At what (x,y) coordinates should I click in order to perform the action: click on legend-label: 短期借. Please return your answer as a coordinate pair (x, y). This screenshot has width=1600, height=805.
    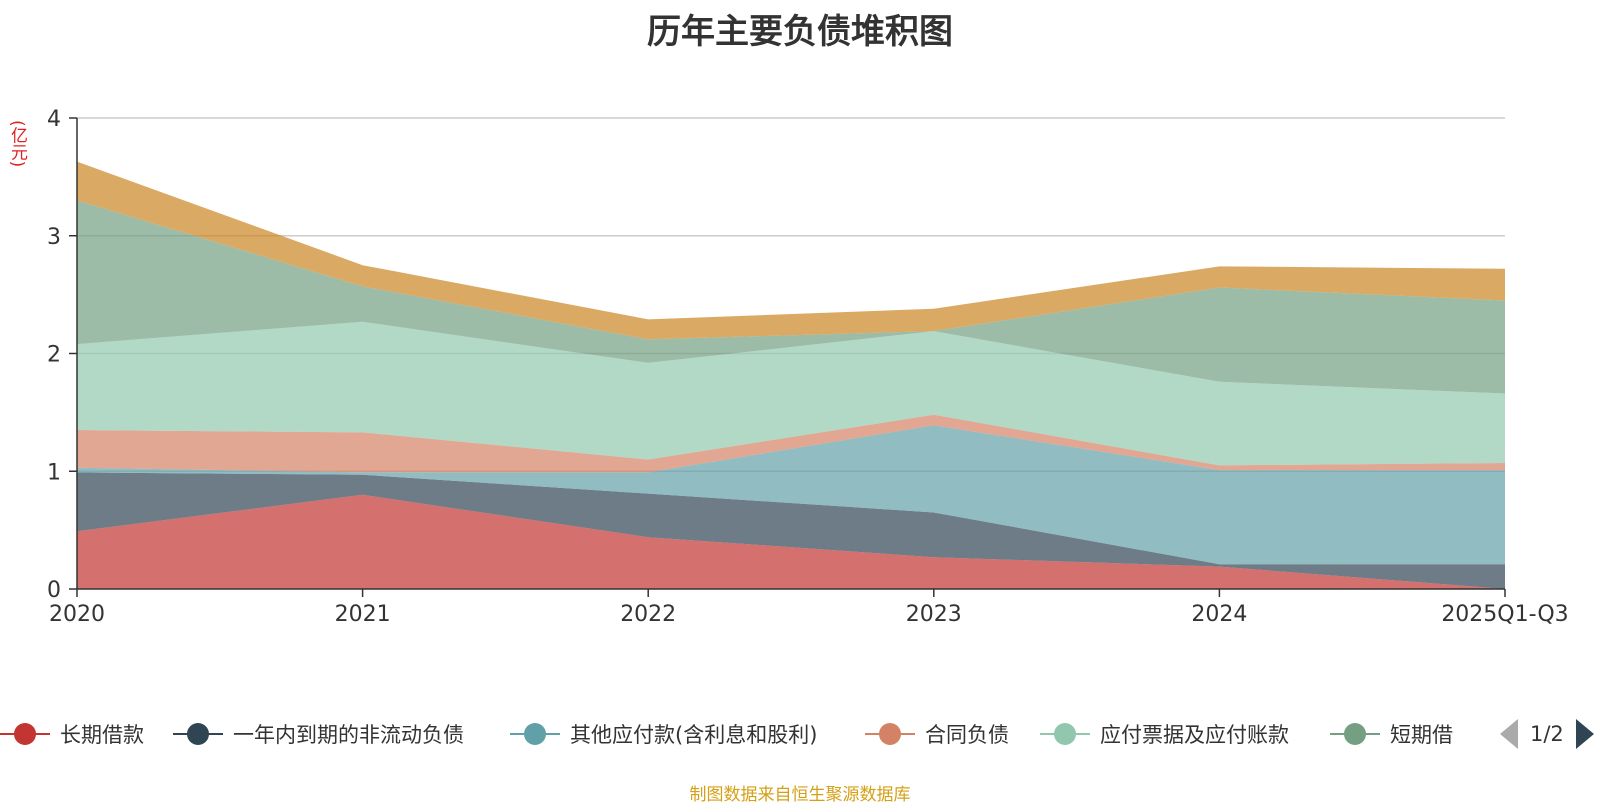
    Looking at the image, I should click on (1421, 735).